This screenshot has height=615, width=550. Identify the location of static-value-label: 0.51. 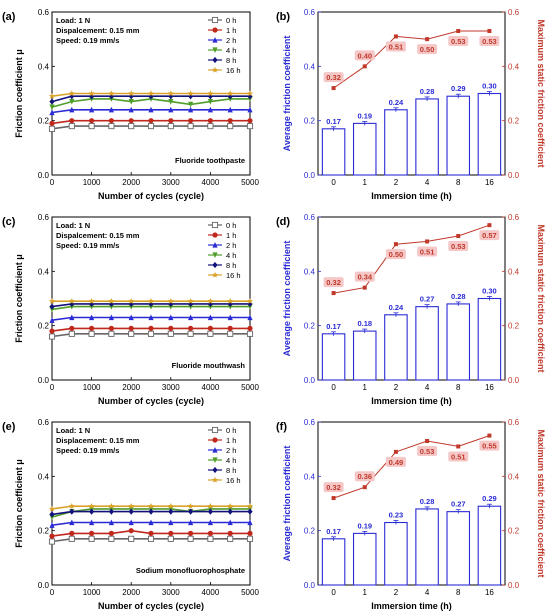
(427, 251).